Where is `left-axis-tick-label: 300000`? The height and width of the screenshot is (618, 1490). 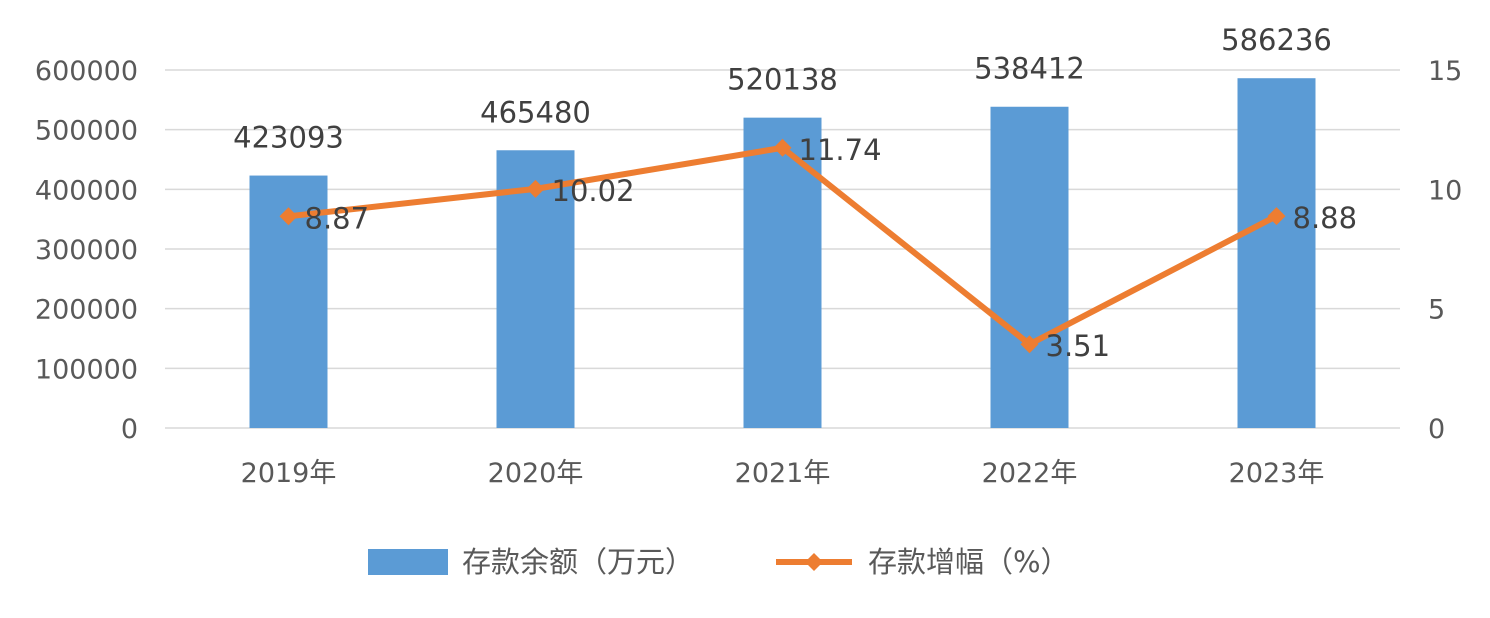 left-axis-tick-label: 300000 is located at coordinates (86, 250).